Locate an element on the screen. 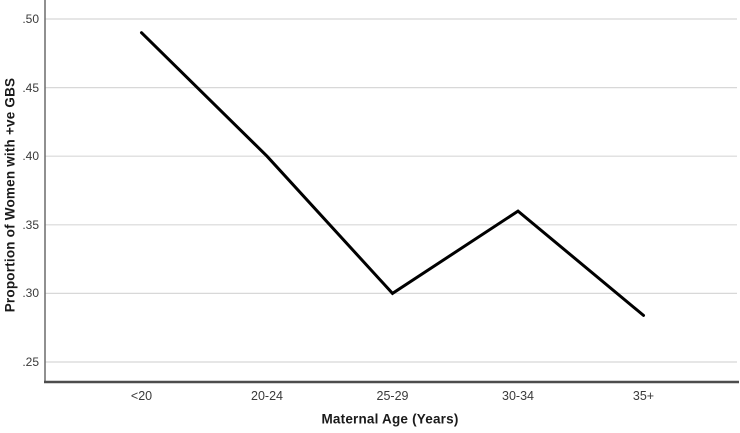  y-tick-label: .25 is located at coordinates (30, 362).